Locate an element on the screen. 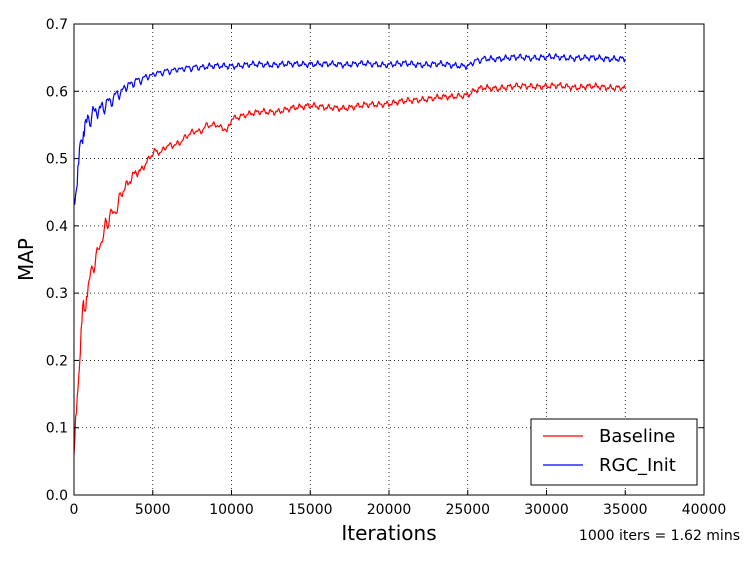  x-tick-label: 40000 is located at coordinates (704, 510).